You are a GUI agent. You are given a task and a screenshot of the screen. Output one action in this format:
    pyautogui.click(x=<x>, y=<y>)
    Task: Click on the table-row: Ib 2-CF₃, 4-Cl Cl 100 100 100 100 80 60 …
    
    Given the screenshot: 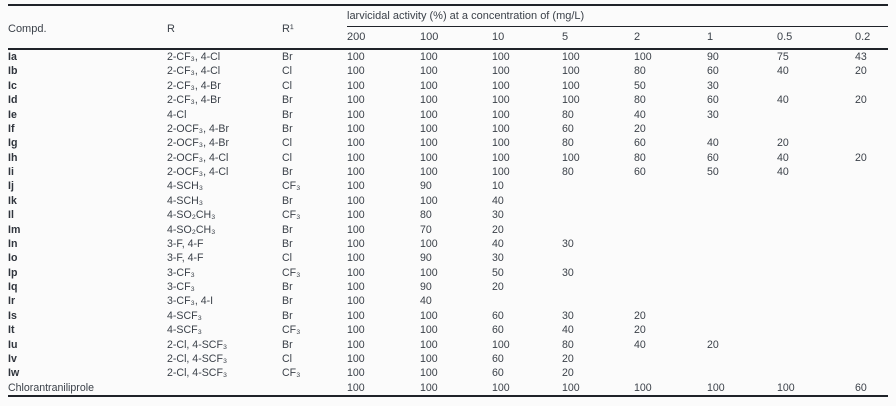 What is the action you would take?
    pyautogui.click(x=448, y=71)
    